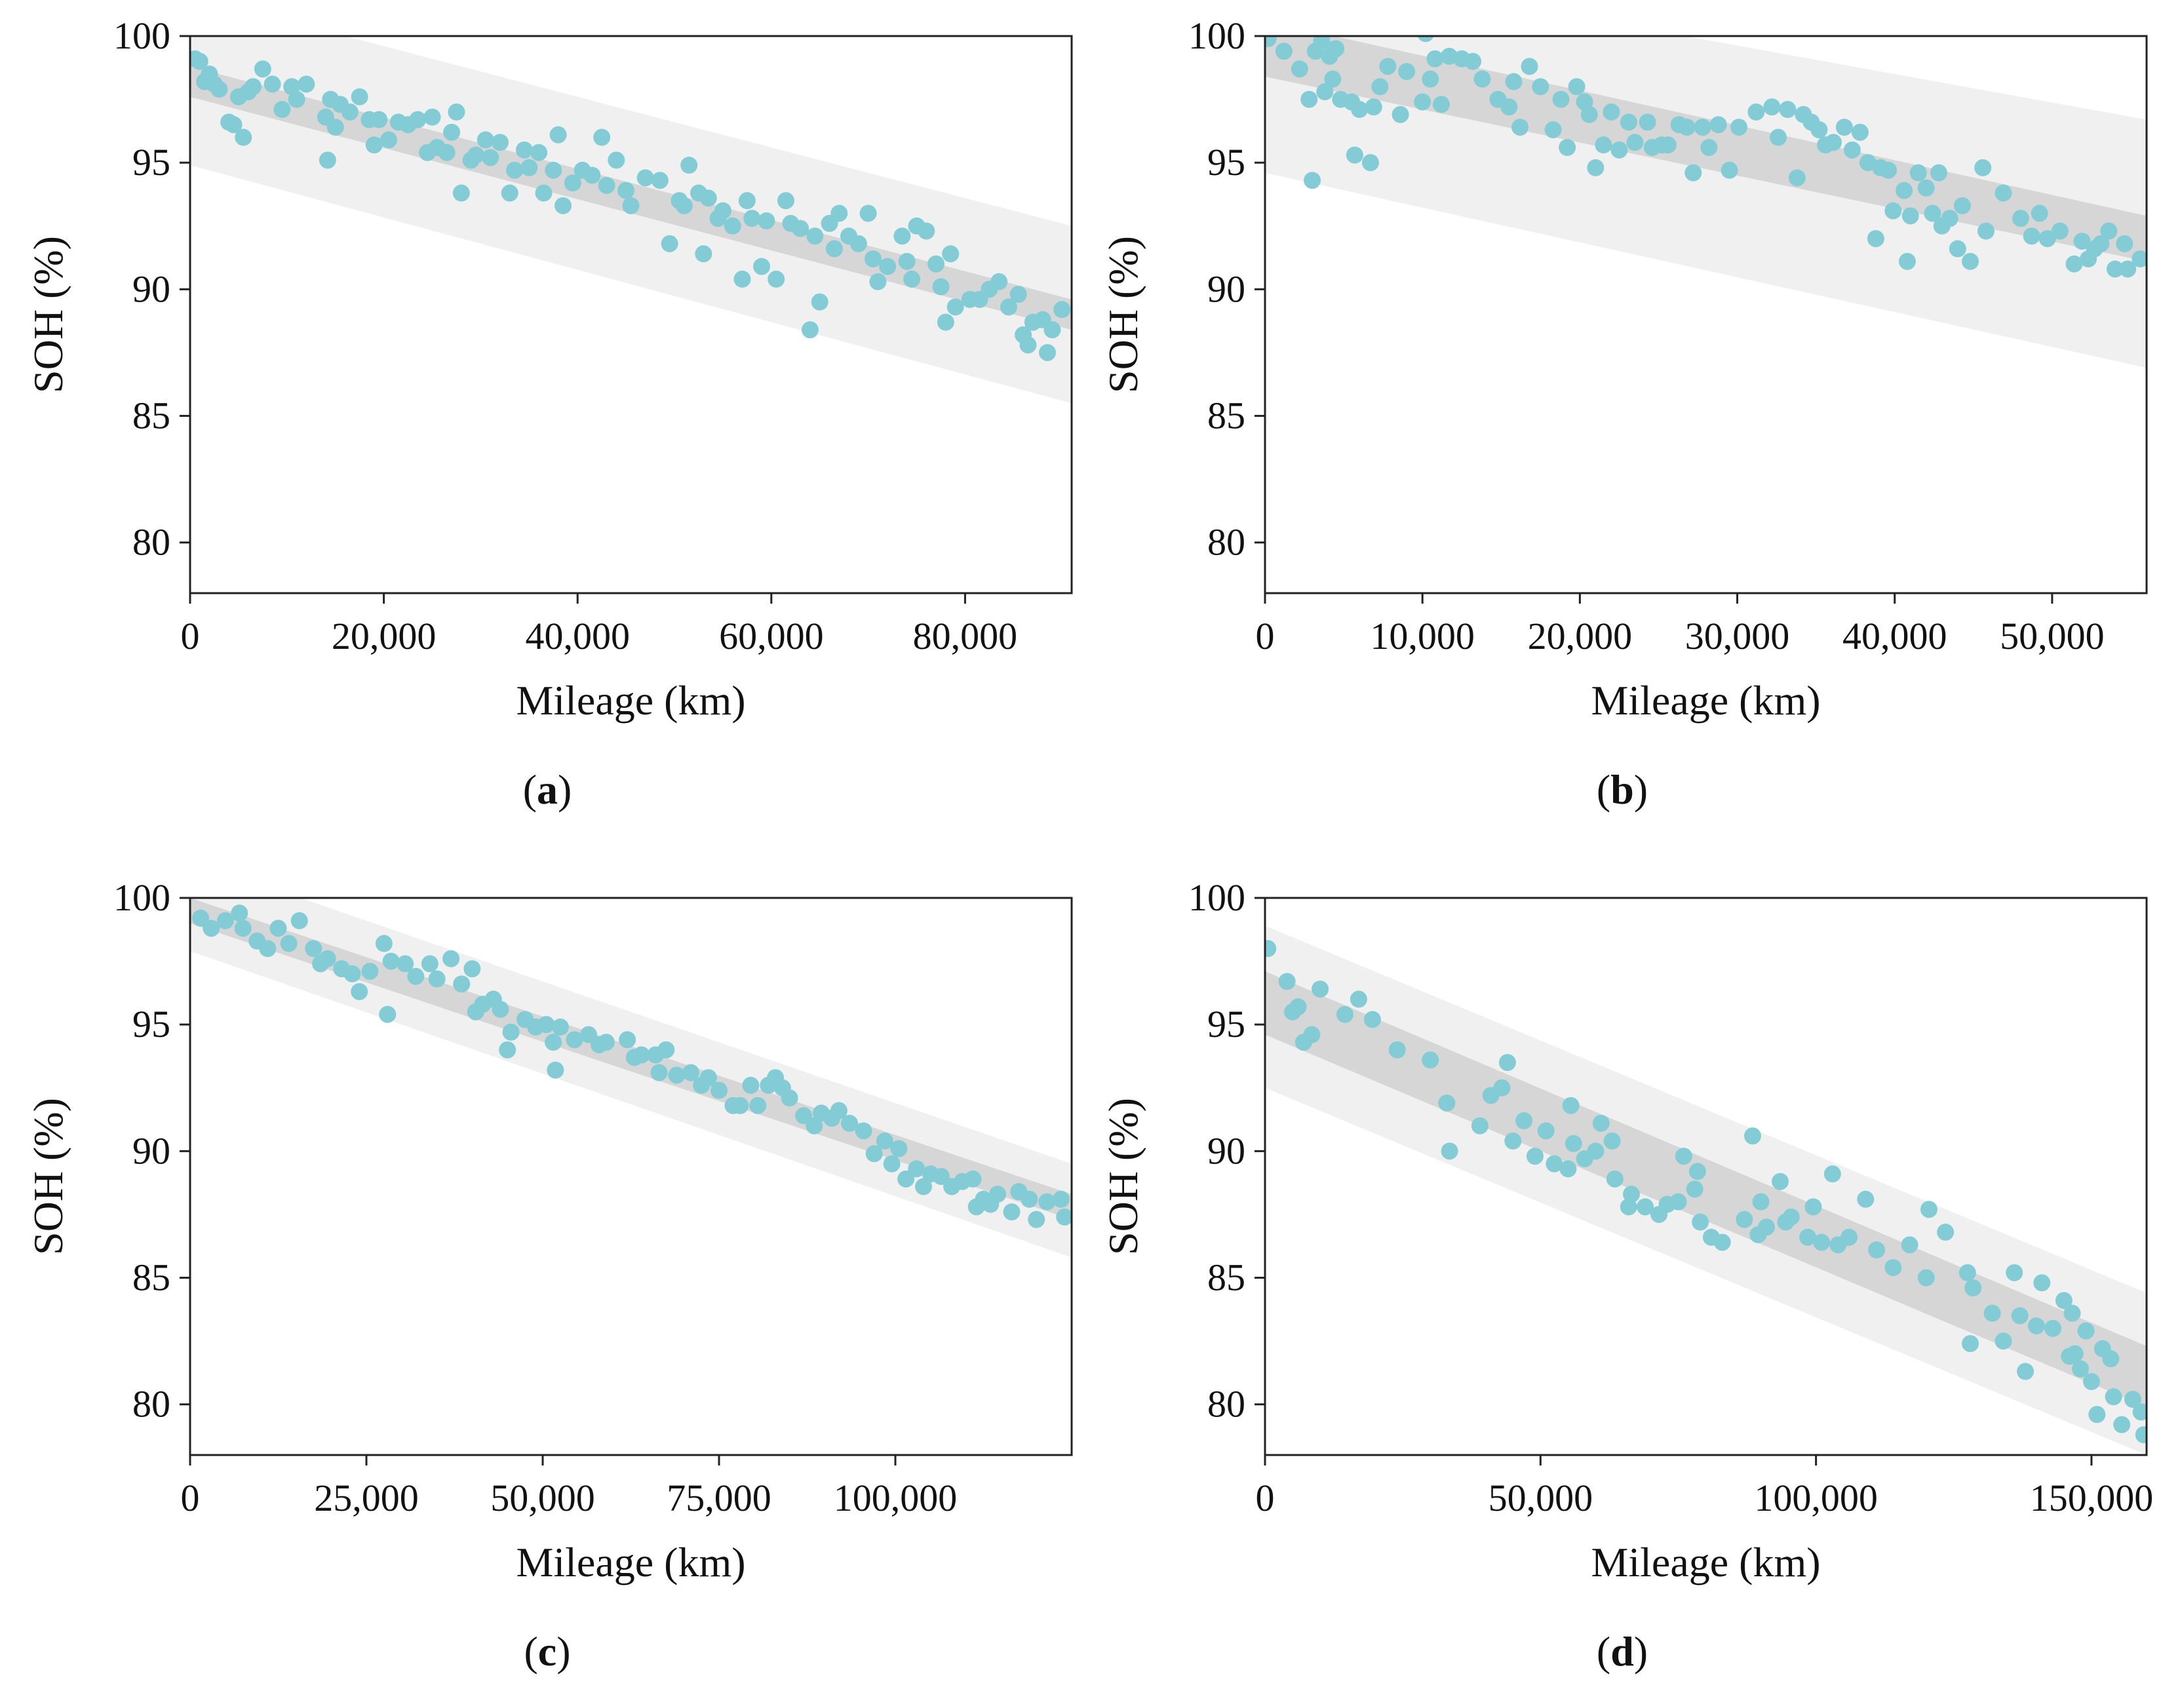 This screenshot has height=1708, width=2161. I want to click on y-tick-label-a: 95, so click(151, 162).